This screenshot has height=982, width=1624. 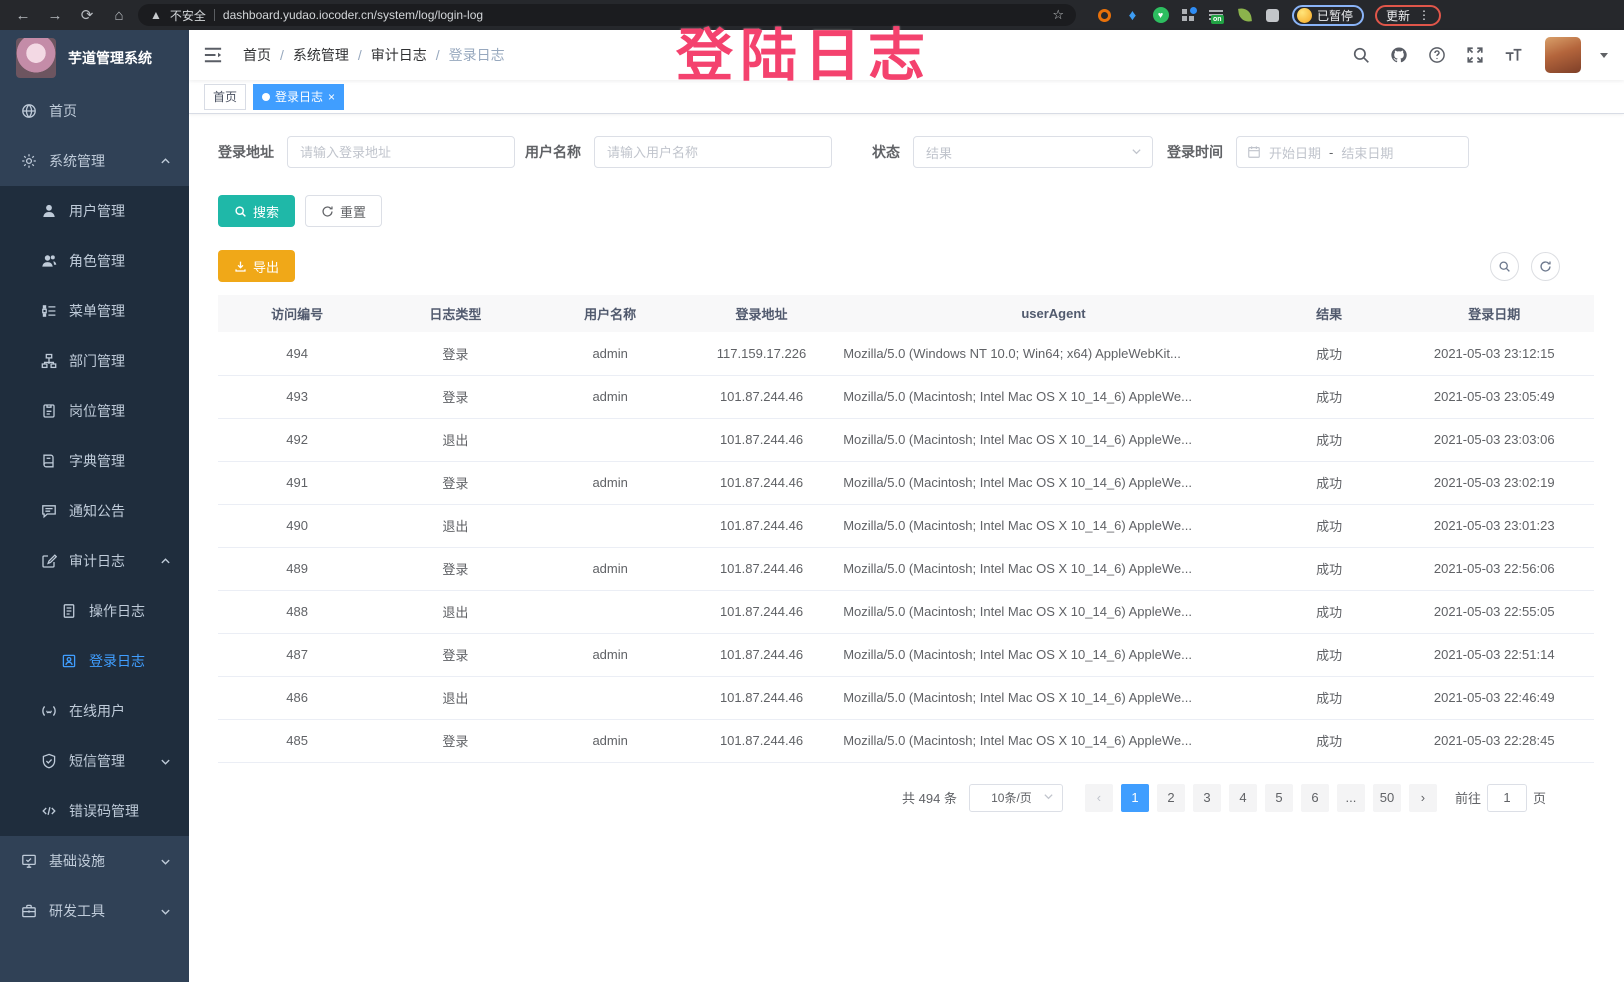 I want to click on sidebar-item-menu: 菜单管理, so click(x=94, y=311).